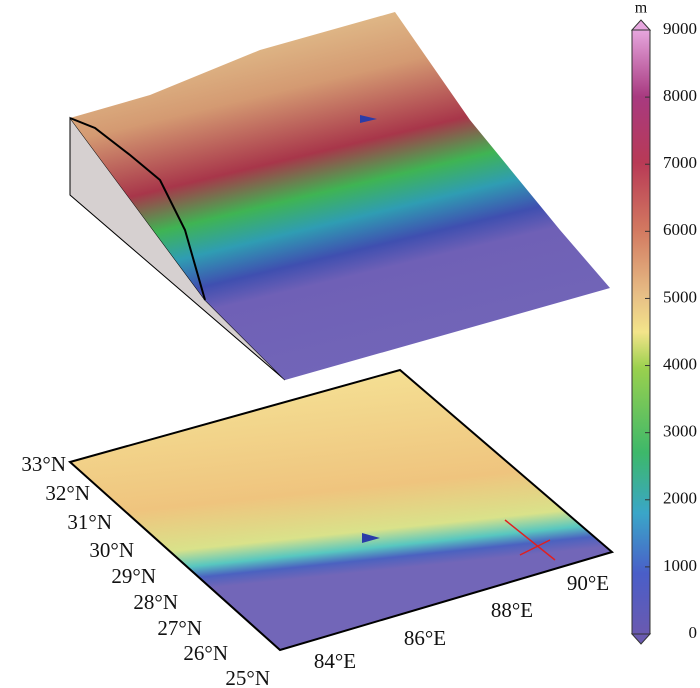 This screenshot has width=700, height=688. What do you see at coordinates (641, 639) in the screenshot?
I see `colorbar-min` at bounding box center [641, 639].